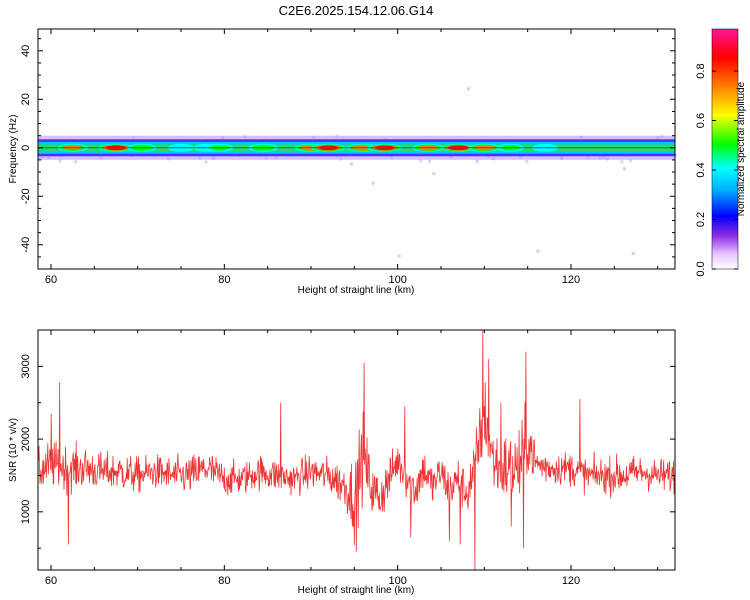  What do you see at coordinates (725, 149) in the screenshot?
I see `colorbar-gradient` at bounding box center [725, 149].